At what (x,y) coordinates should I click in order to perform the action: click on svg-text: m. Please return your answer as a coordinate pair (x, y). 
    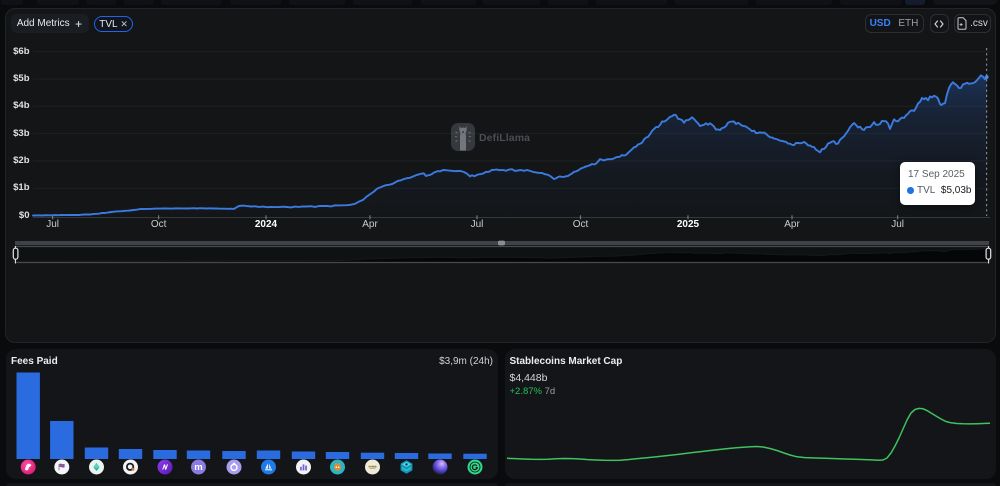
    Looking at the image, I should click on (198, 467).